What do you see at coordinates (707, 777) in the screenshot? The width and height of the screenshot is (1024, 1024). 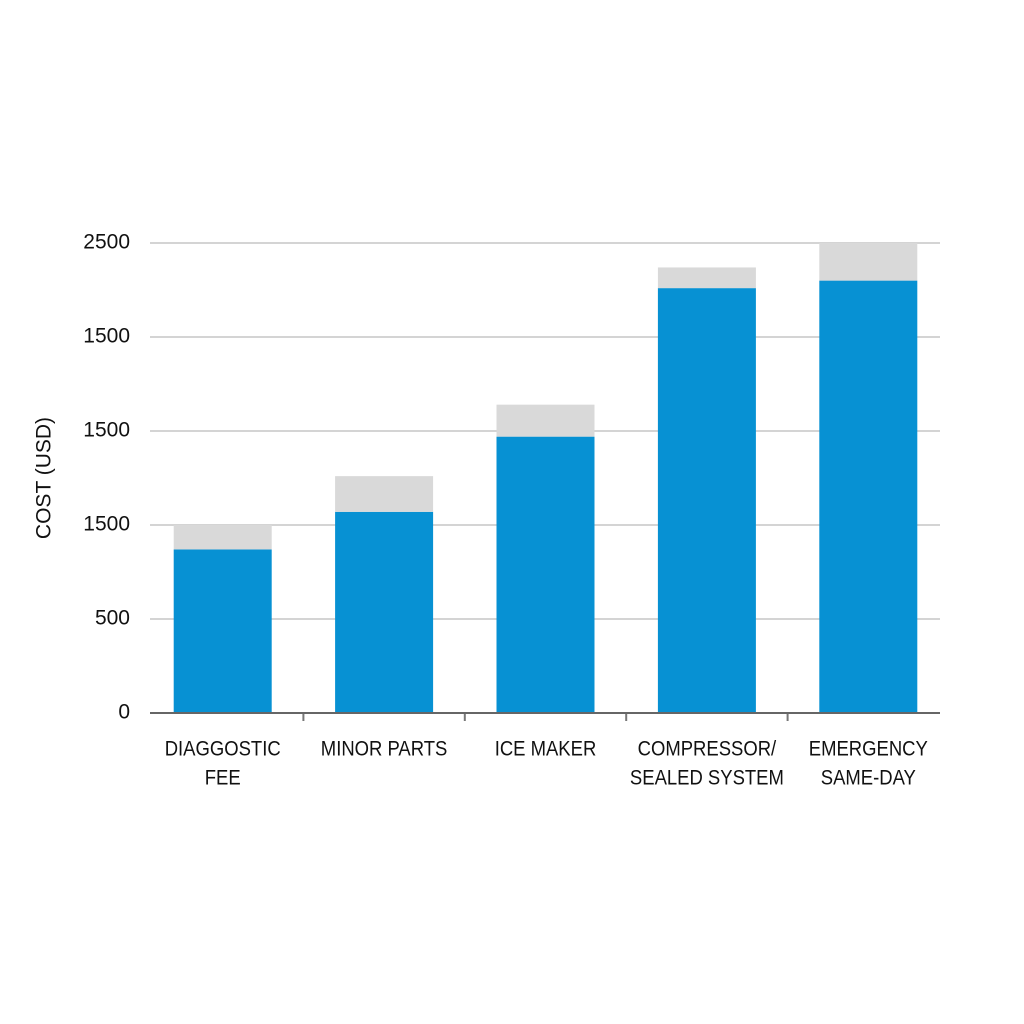 I see `x-tick-label: SEALED SYSTEM` at bounding box center [707, 777].